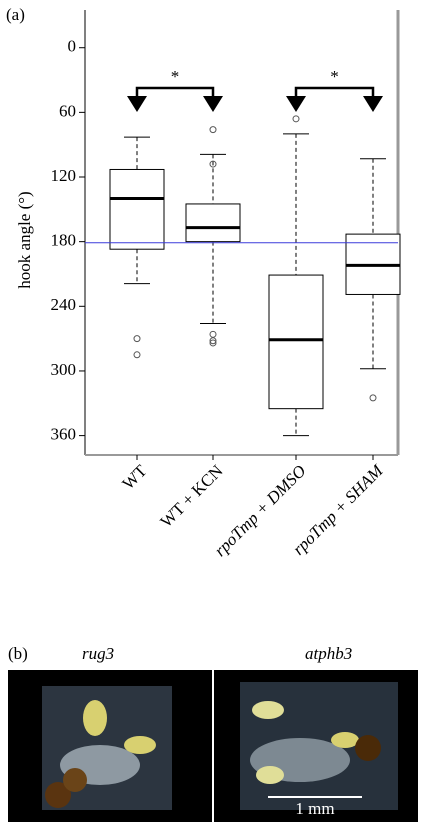 The image size is (425, 828). Describe the element at coordinates (314, 808) in the screenshot. I see `scale-label: 1 mm` at that location.